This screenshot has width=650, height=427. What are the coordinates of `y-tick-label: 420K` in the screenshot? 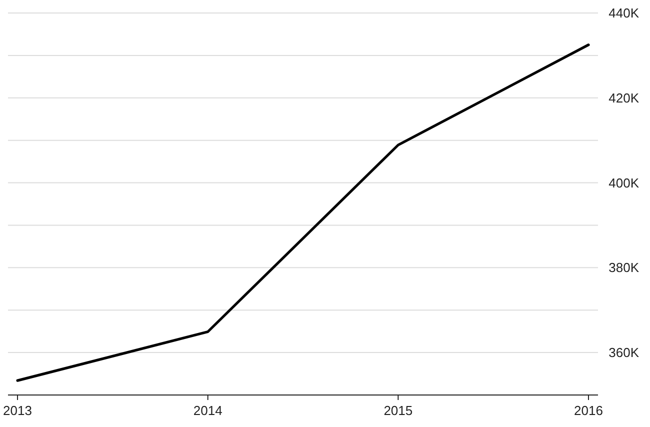 It's located at (624, 98).